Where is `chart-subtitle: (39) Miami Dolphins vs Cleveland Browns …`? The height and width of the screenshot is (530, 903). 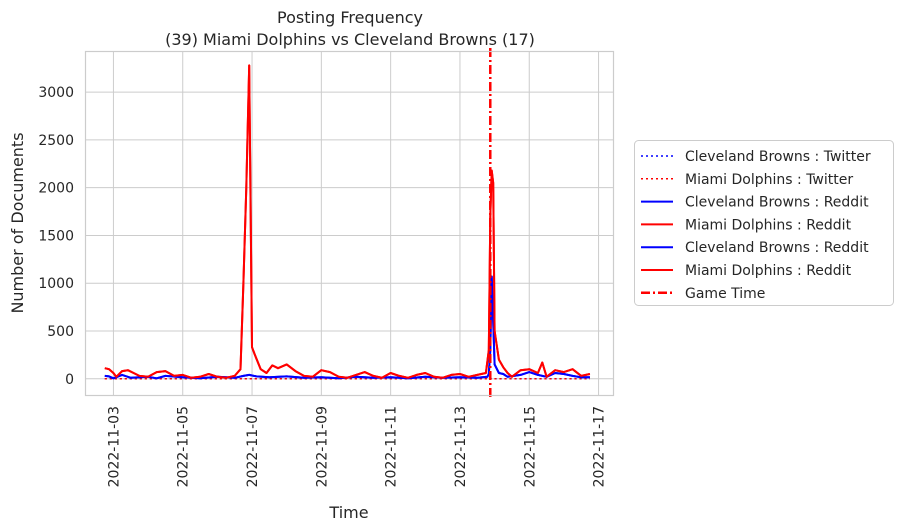
chart-subtitle: (39) Miami Dolphins vs Cleveland Browns … is located at coordinates (350, 39).